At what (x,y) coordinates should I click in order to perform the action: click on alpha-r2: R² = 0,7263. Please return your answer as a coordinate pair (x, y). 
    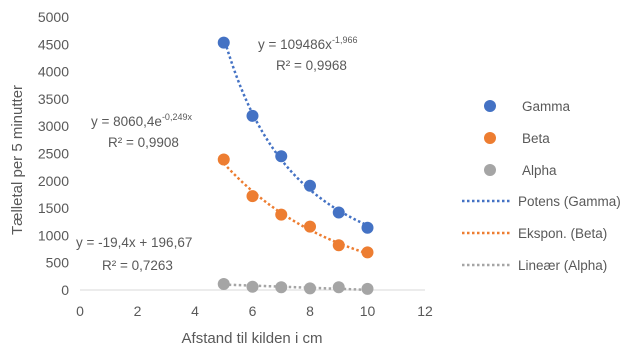
    Looking at the image, I should click on (137, 265).